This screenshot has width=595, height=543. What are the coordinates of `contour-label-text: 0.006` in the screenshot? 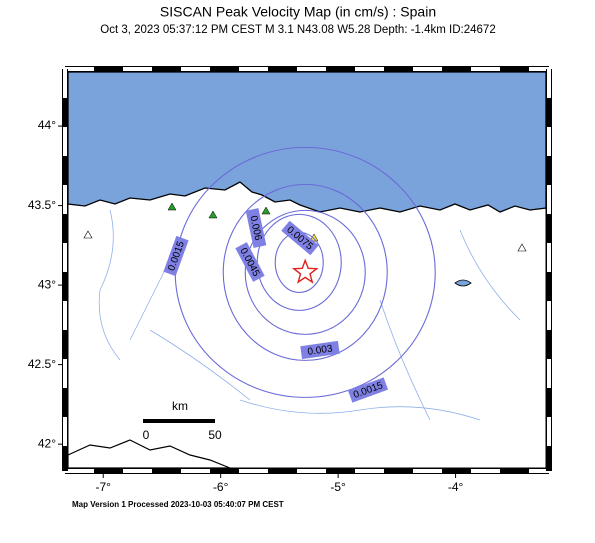 It's located at (255, 228).